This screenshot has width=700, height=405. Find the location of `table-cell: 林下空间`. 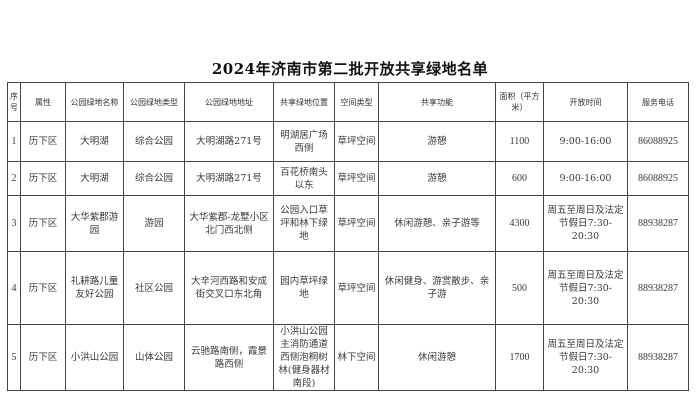

table-cell: 林下空间 is located at coordinates (356, 357).